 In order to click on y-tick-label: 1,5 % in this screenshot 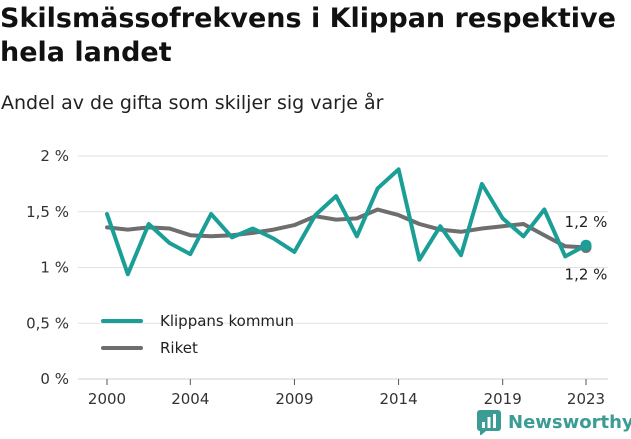, I will do `click(47, 212)`.